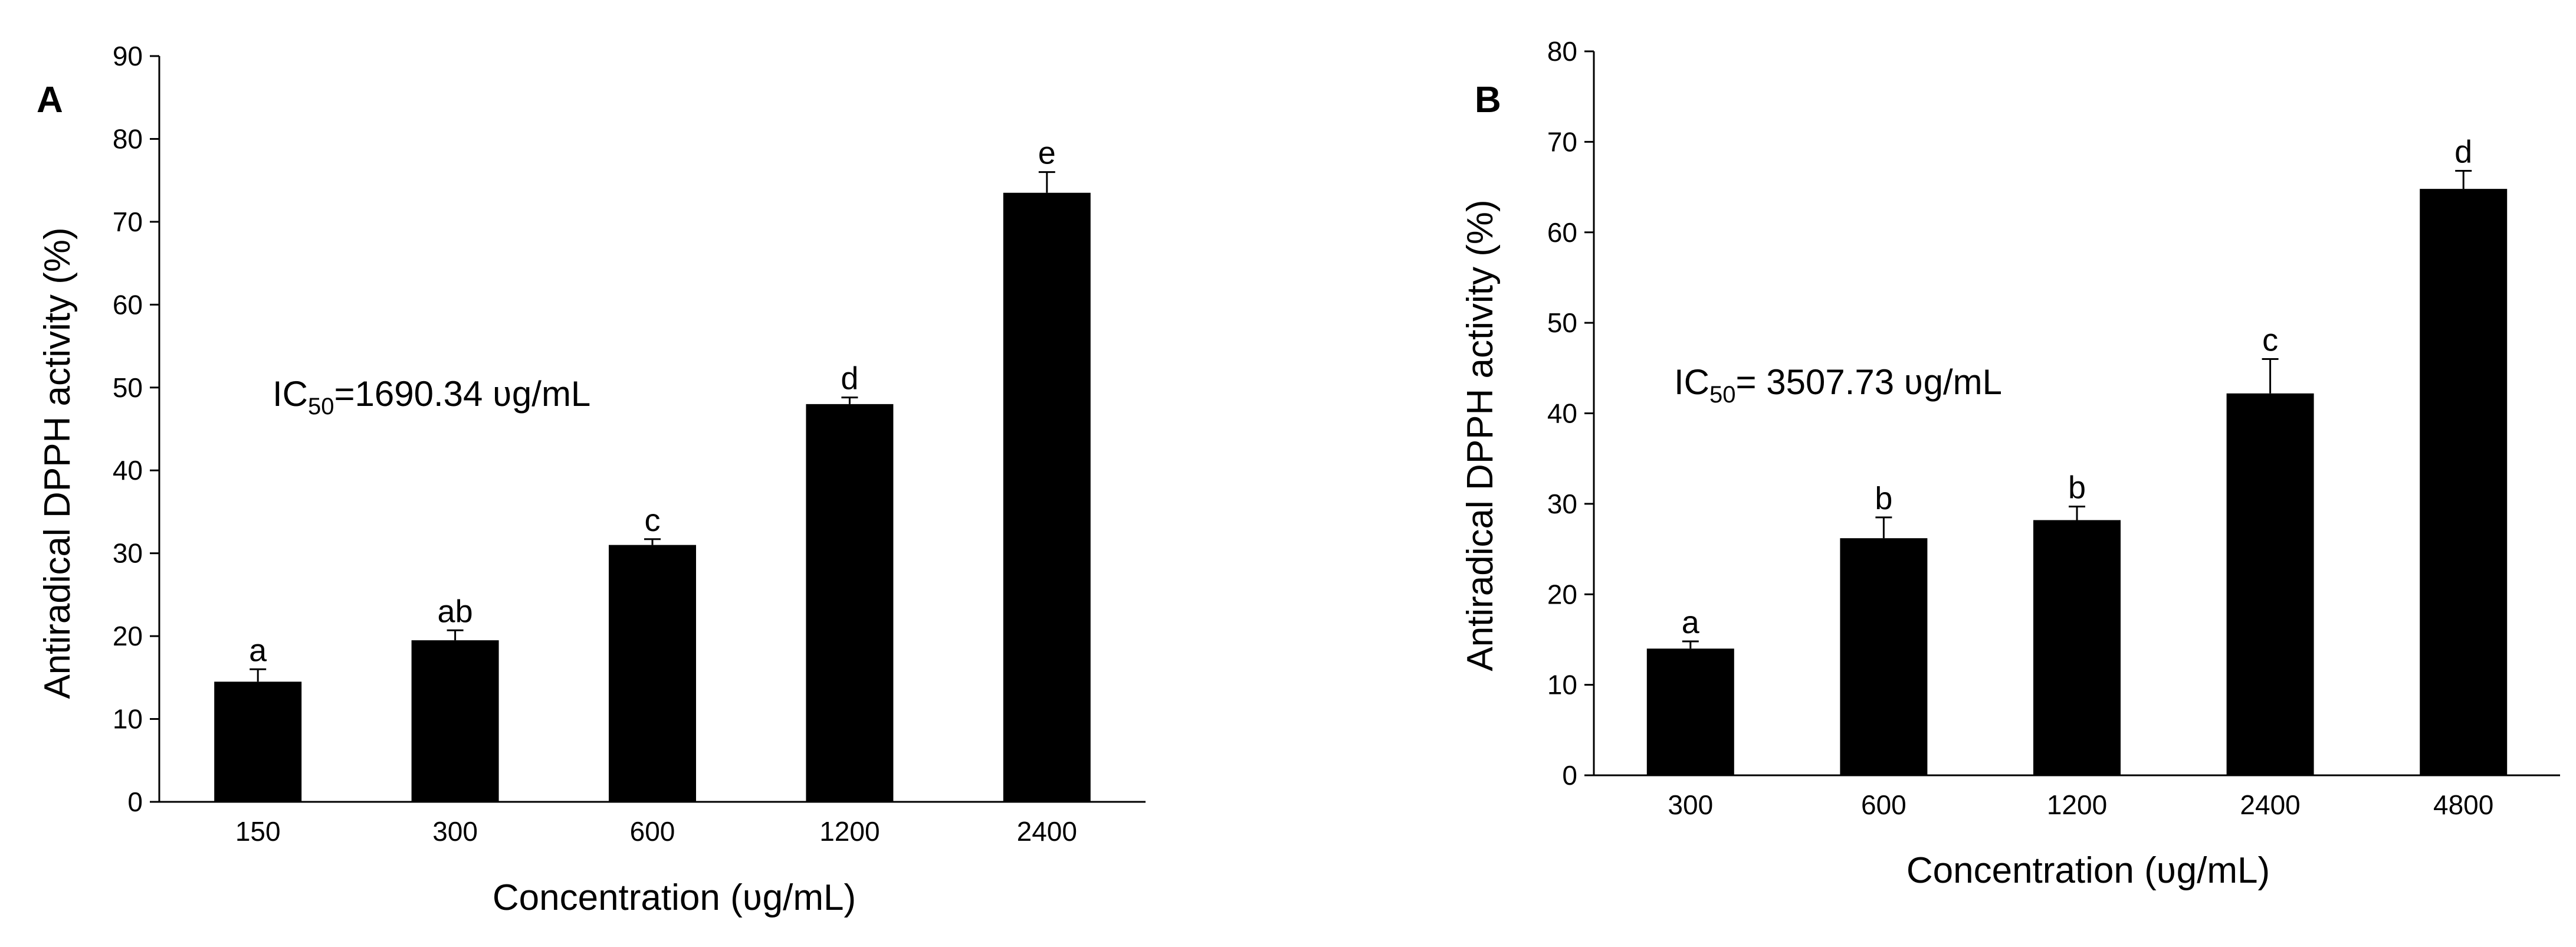 Image resolution: width=2576 pixels, height=947 pixels. What do you see at coordinates (258, 832) in the screenshot?
I see `x-tick-label: 150` at bounding box center [258, 832].